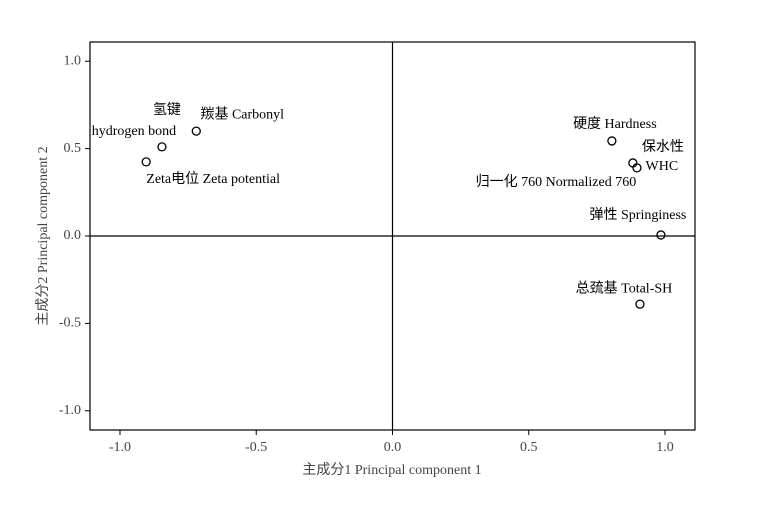  Describe the element at coordinates (167, 110) in the screenshot. I see `point-label: 氢键` at that location.